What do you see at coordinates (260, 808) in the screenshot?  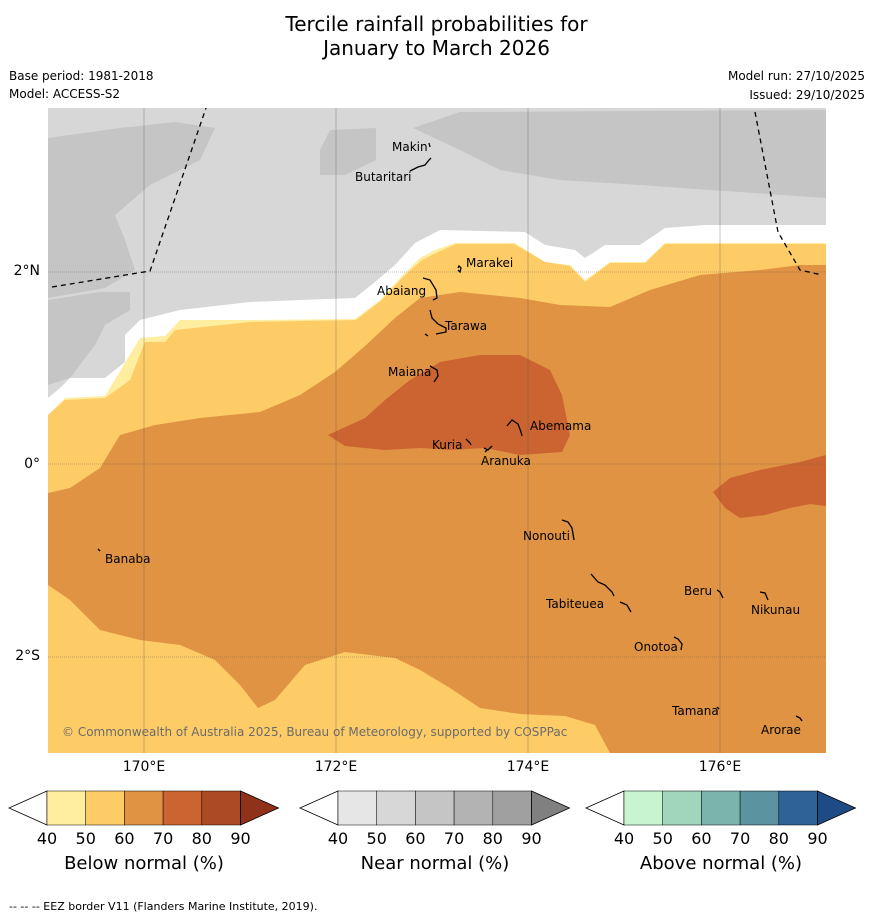 I see `colorbar-below-over-triangle` at bounding box center [260, 808].